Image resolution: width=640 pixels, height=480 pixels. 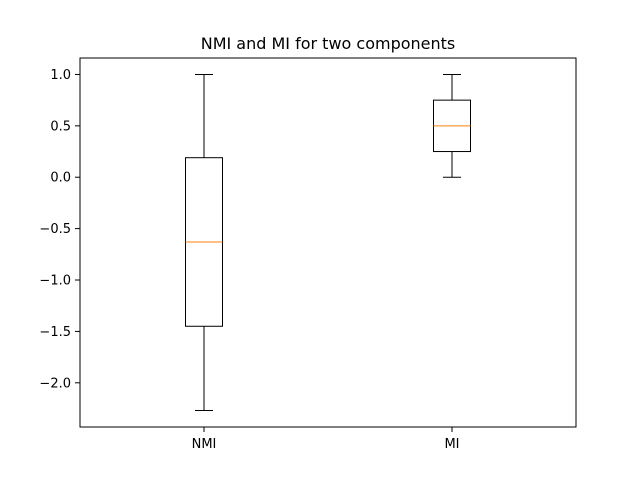 I want to click on box-nmi, so click(x=204, y=242).